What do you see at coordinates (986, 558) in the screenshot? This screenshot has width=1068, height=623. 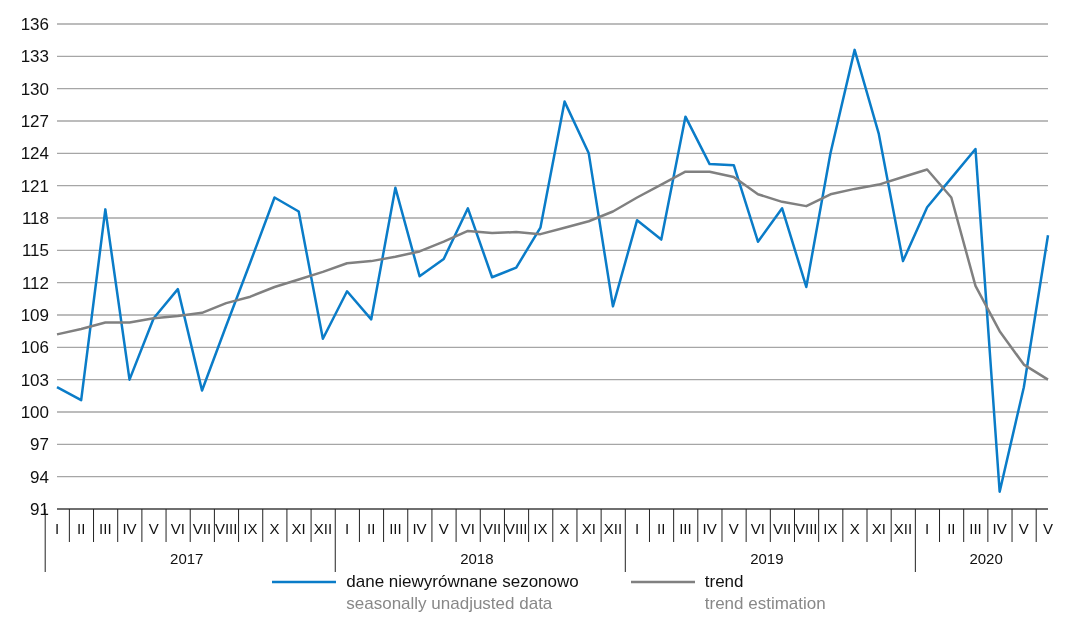 I see `text: 2020` at bounding box center [986, 558].